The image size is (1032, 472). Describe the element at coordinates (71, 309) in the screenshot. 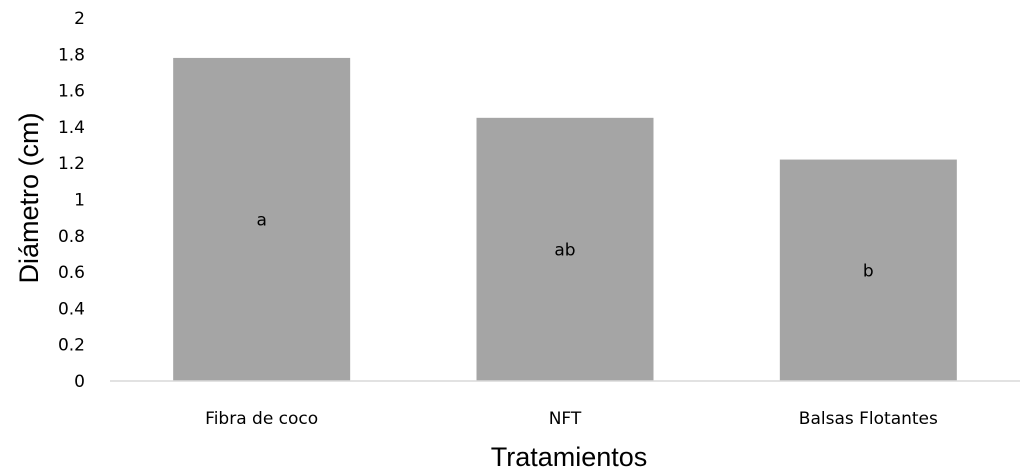

I see `y-tick-label: 0.4` at that location.